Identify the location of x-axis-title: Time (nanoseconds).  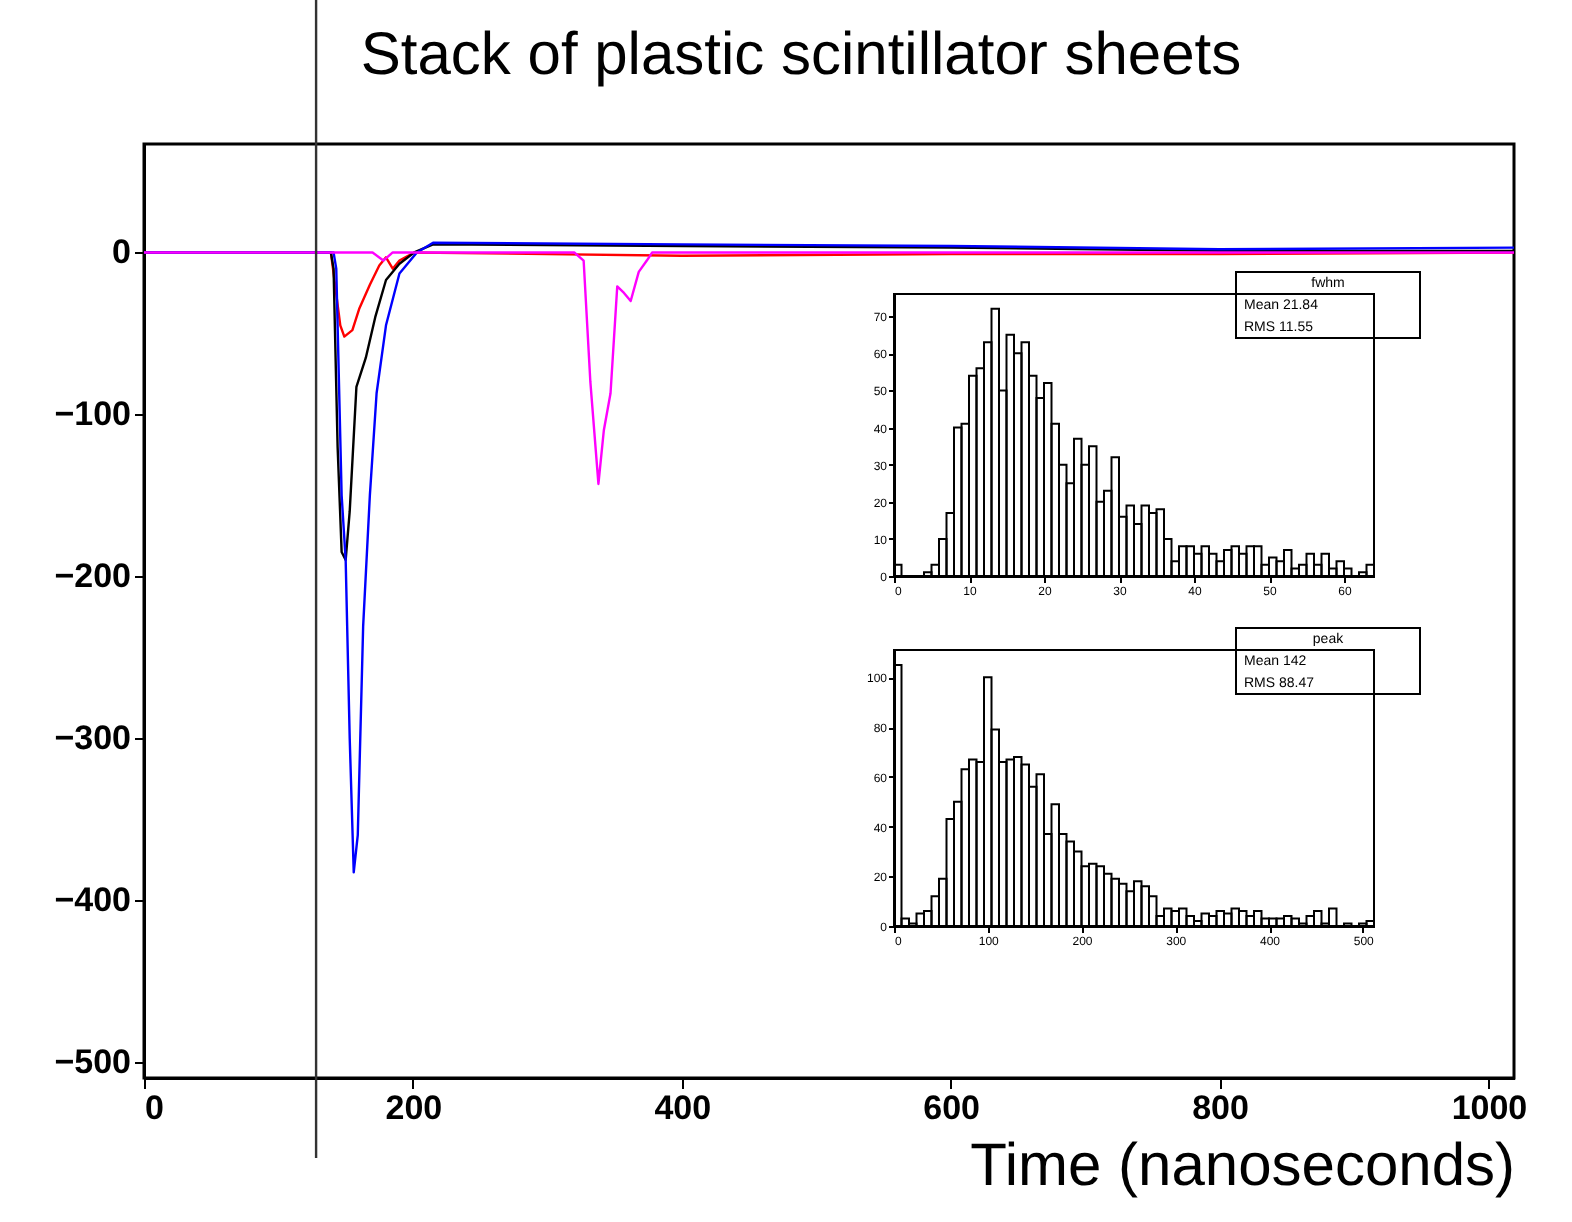
(1242, 1166).